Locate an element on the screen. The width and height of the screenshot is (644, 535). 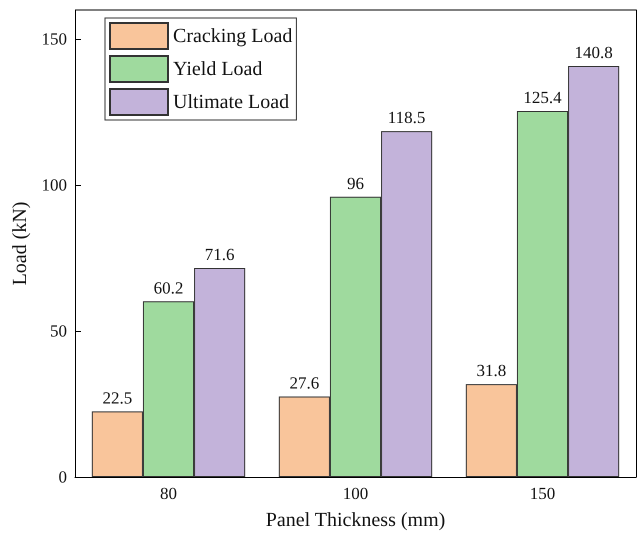
y-tick-label: 100 is located at coordinates (54, 185).